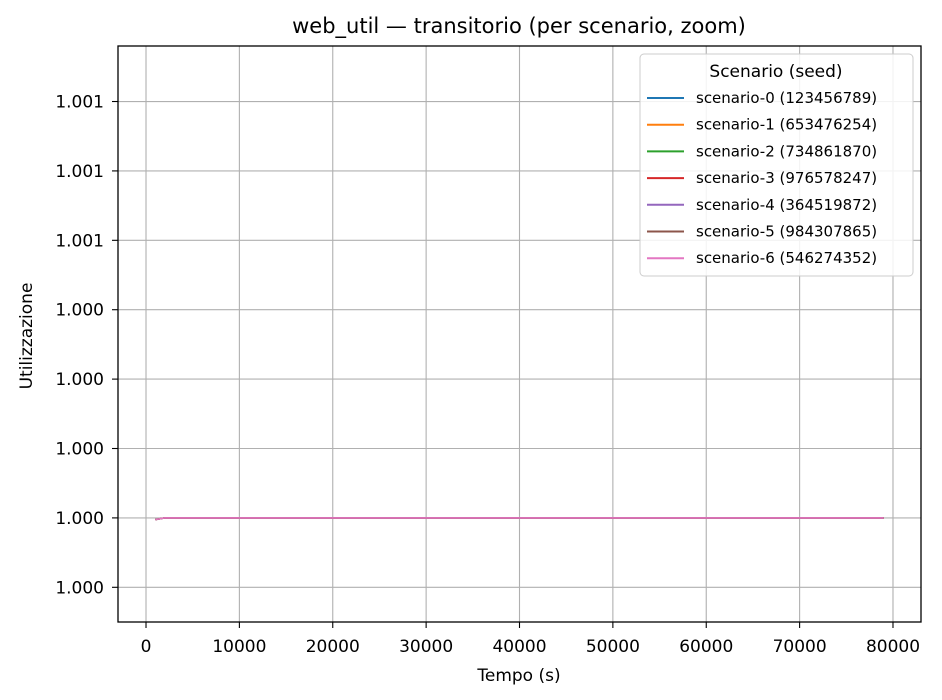 The height and width of the screenshot is (700, 942). I want to click on x-tick-label: 40000, so click(519, 647).